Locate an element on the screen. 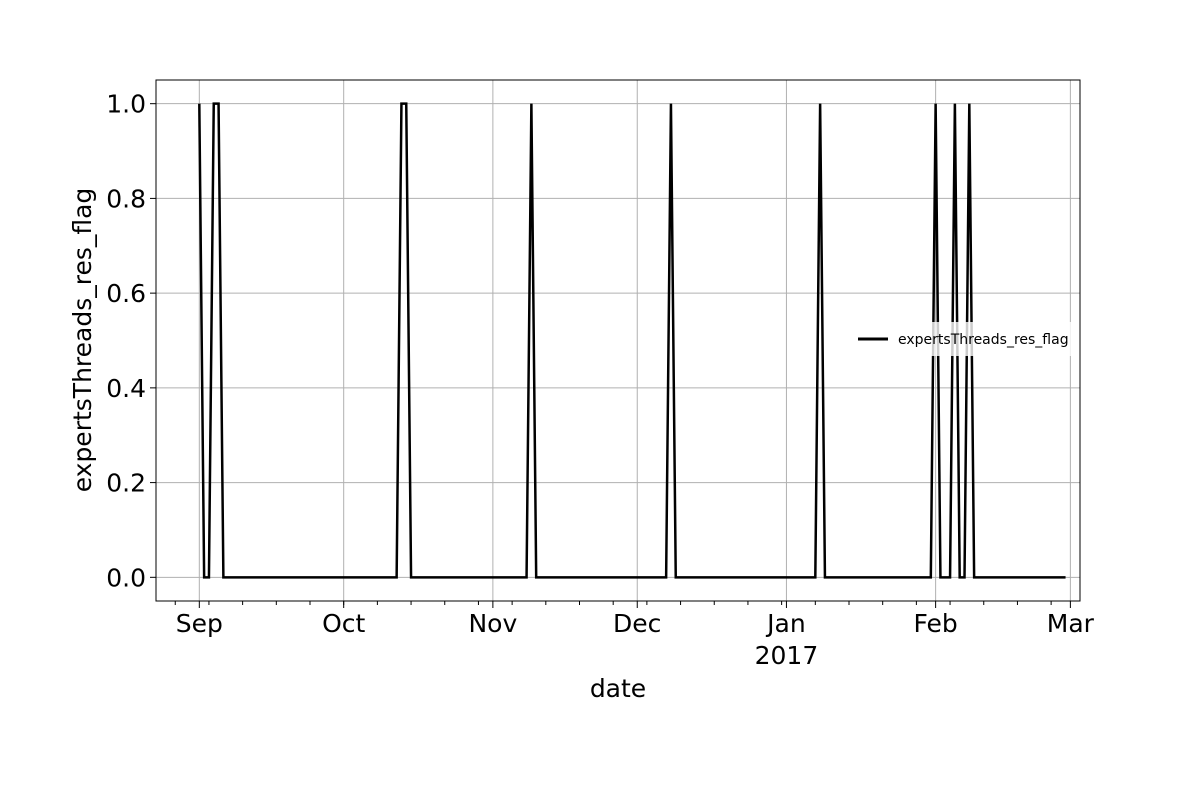 Image resolution: width=1200 pixels, height=800 pixels. x-tick-label: Mar is located at coordinates (1071, 623).